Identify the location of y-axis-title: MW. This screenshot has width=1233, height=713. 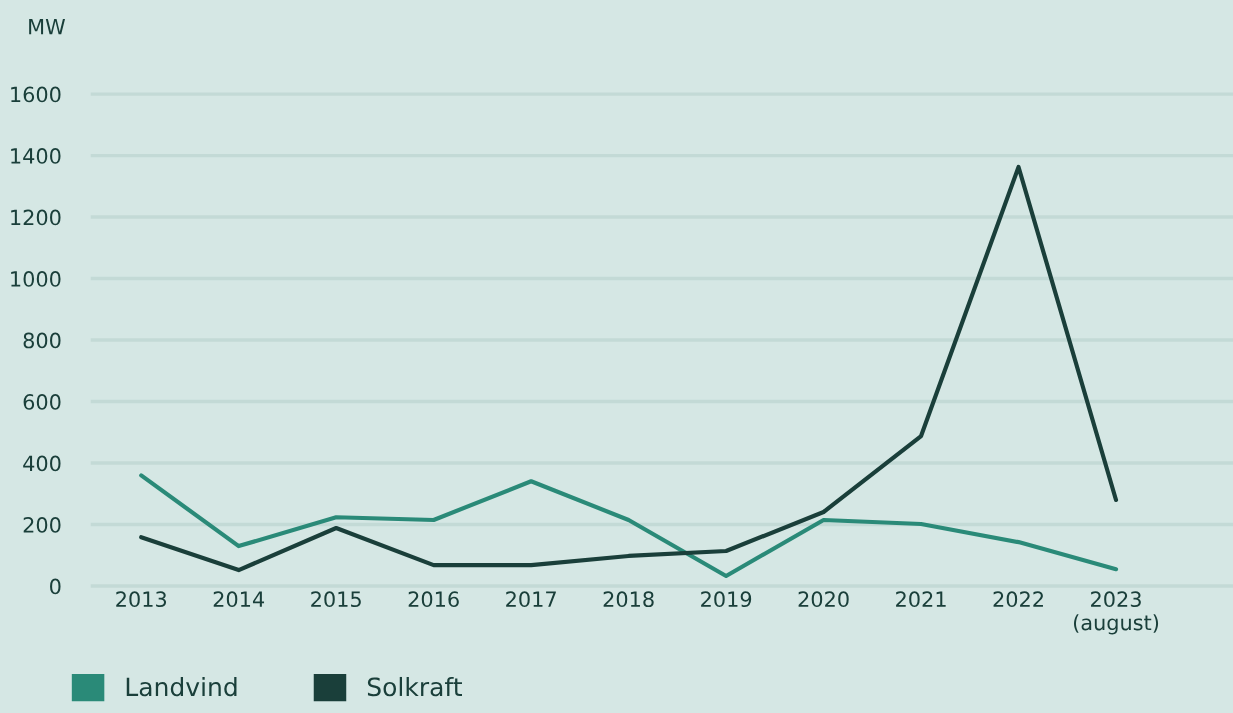
(47, 27).